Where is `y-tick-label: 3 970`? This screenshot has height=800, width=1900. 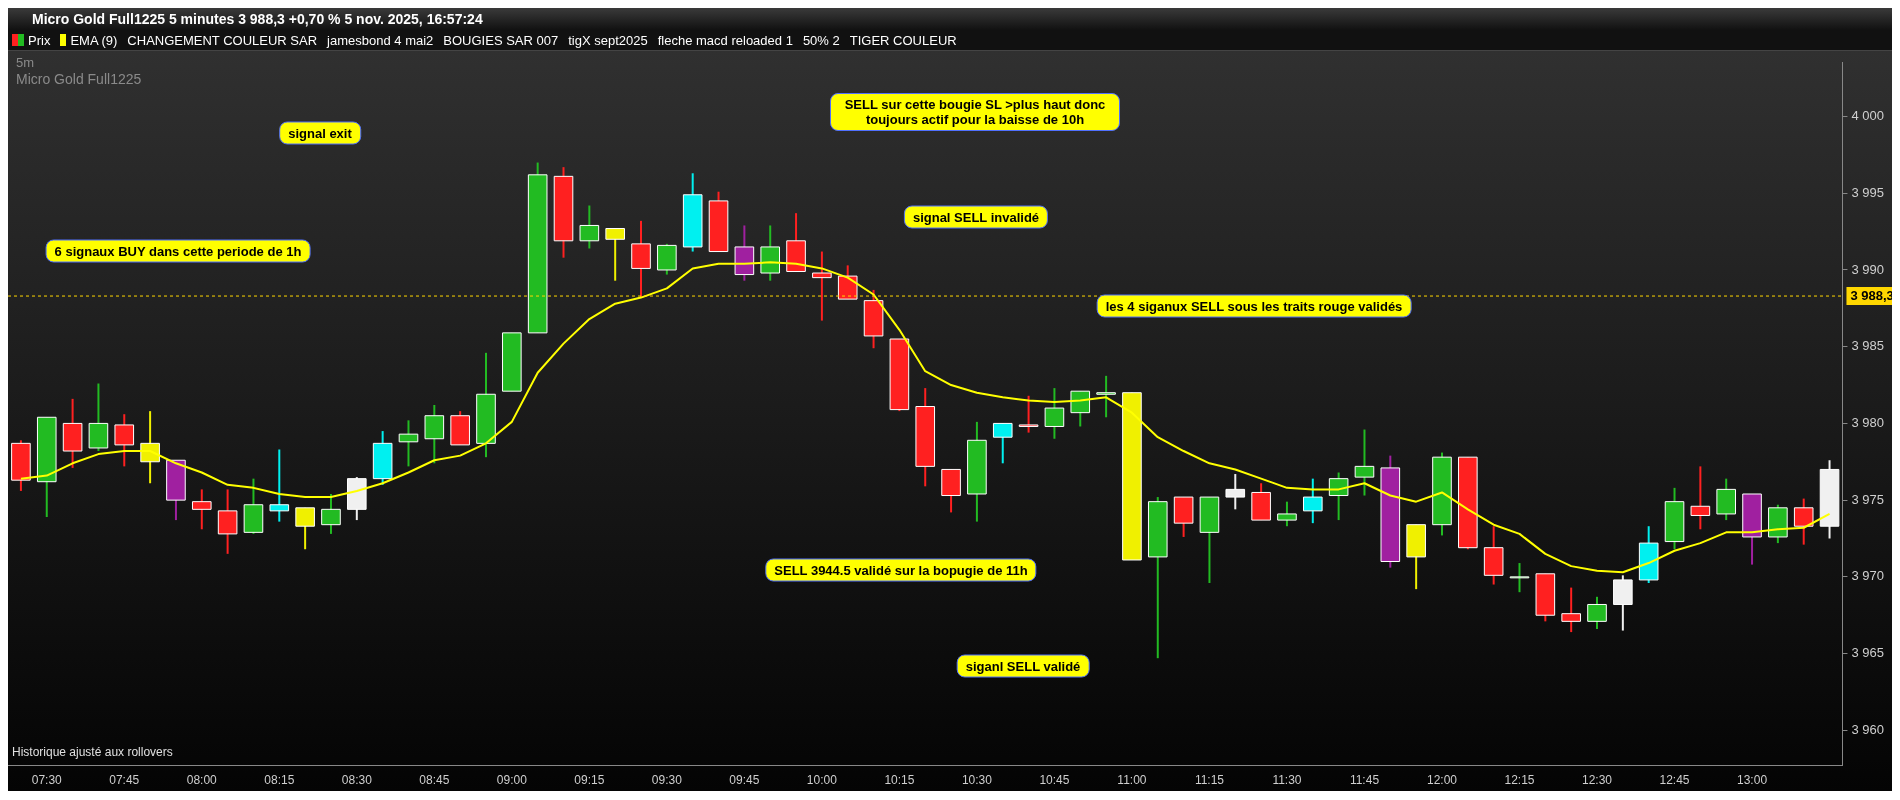 y-tick-label: 3 970 is located at coordinates (1868, 576).